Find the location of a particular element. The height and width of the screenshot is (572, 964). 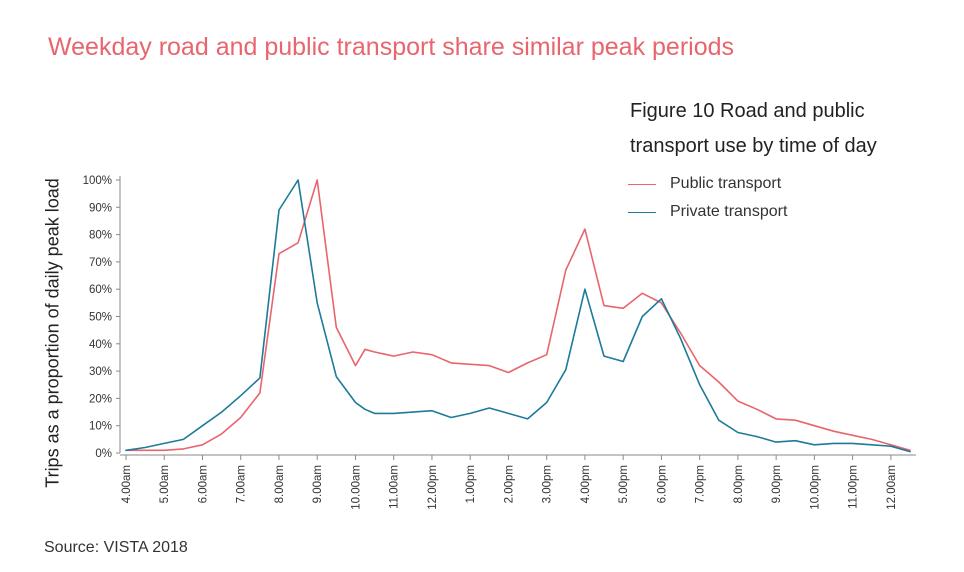

x-tick-label: 4.00am is located at coordinates (127, 484).